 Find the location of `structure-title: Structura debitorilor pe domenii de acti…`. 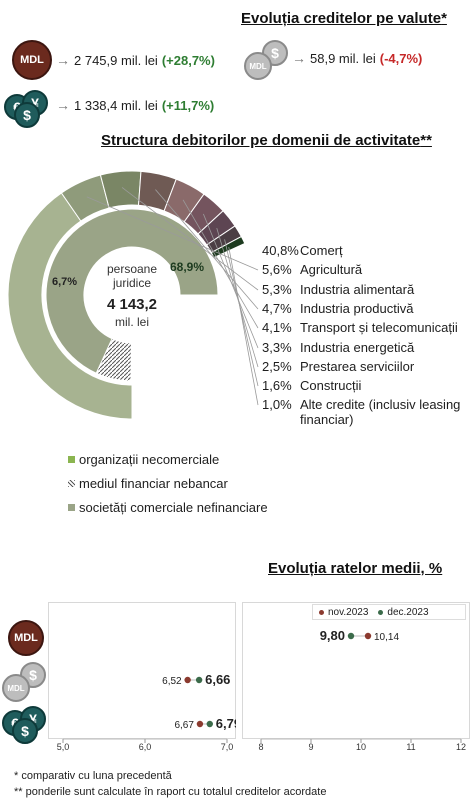

structure-title: Structura debitorilor pe domenii de acti… is located at coordinates (266, 140).